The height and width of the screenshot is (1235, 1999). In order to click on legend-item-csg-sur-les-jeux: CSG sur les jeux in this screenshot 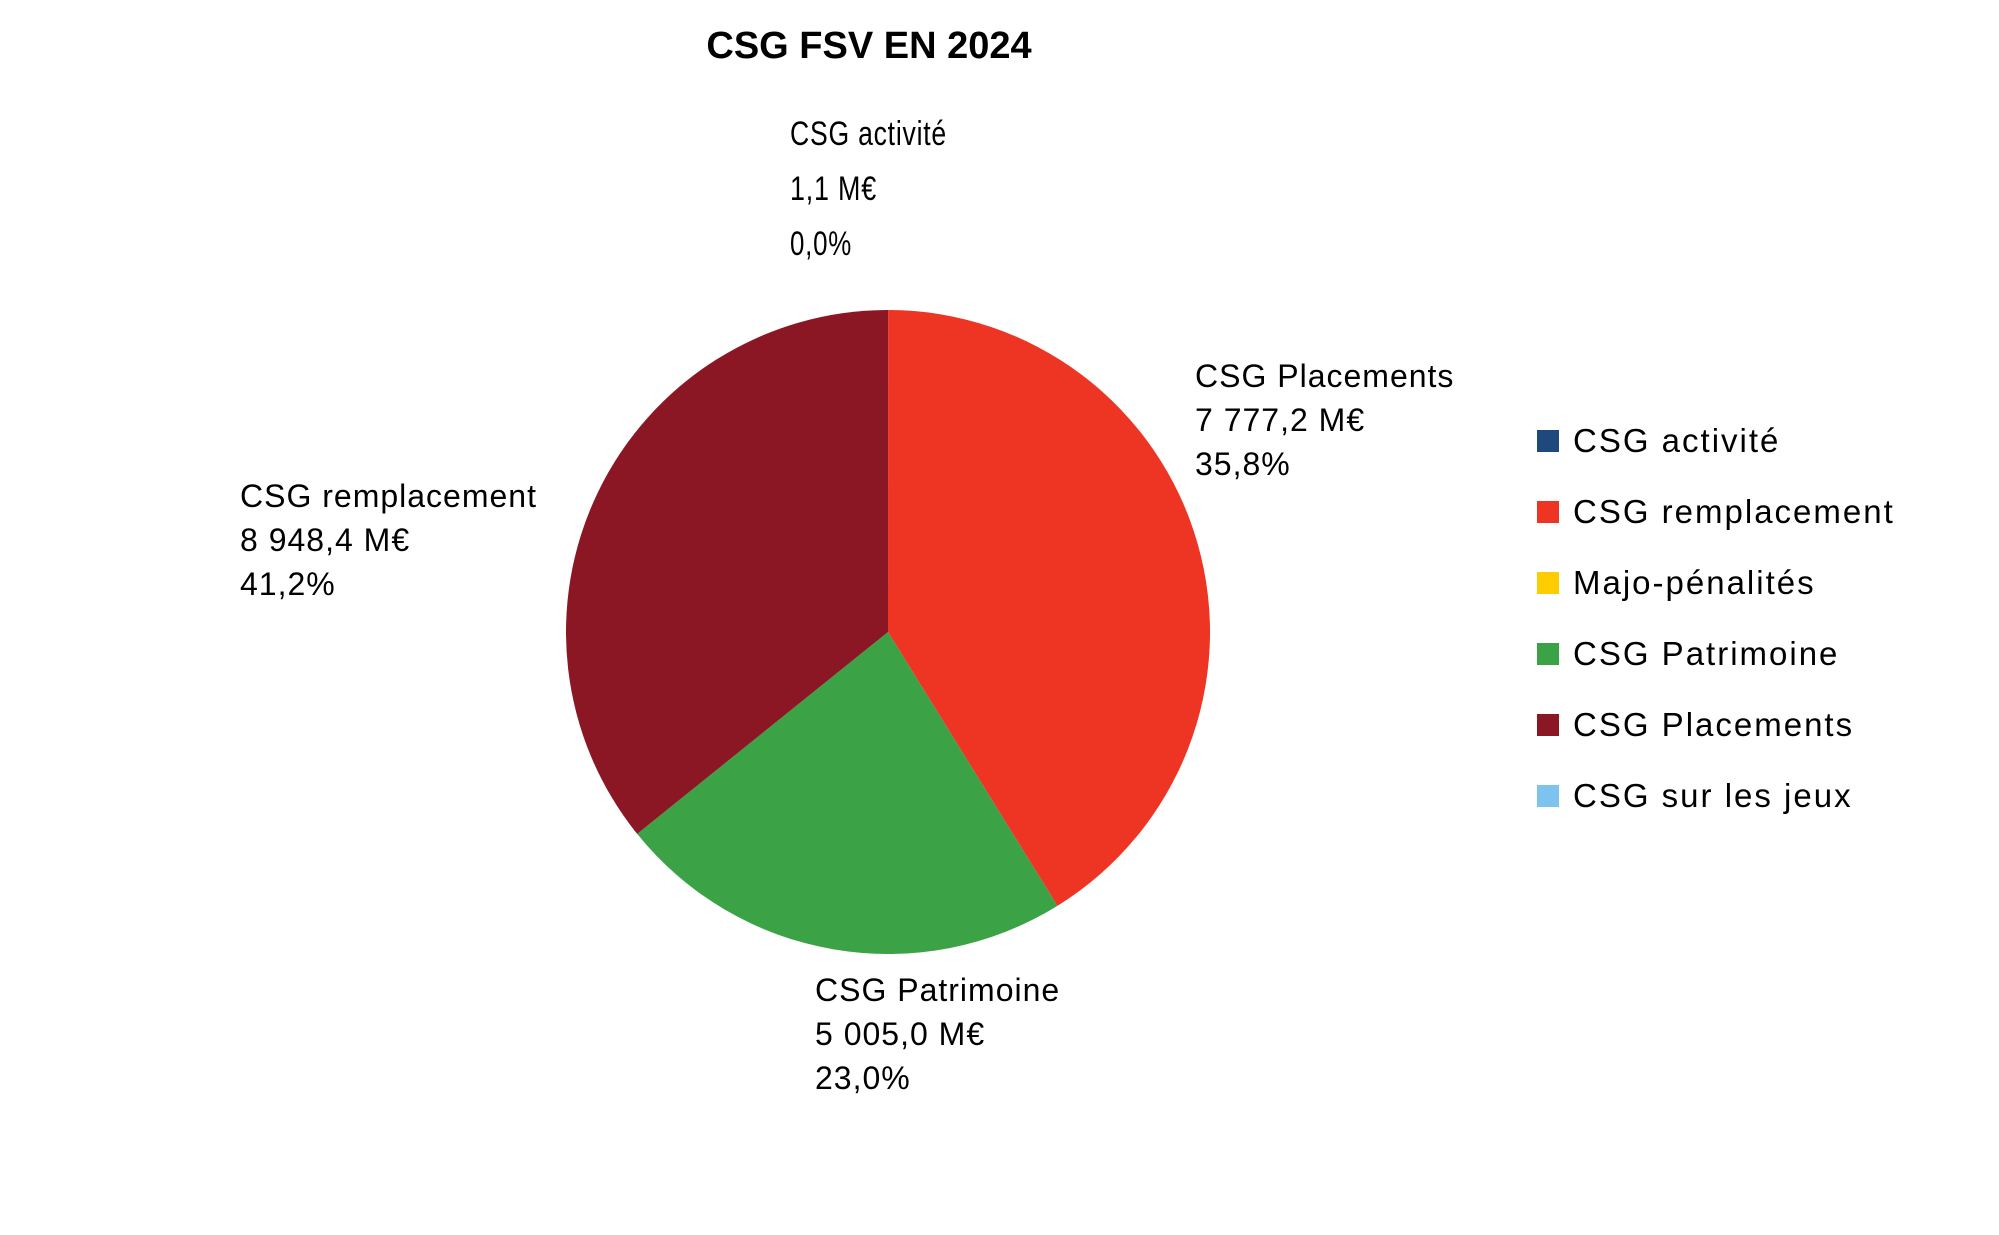, I will do `click(1695, 795)`.